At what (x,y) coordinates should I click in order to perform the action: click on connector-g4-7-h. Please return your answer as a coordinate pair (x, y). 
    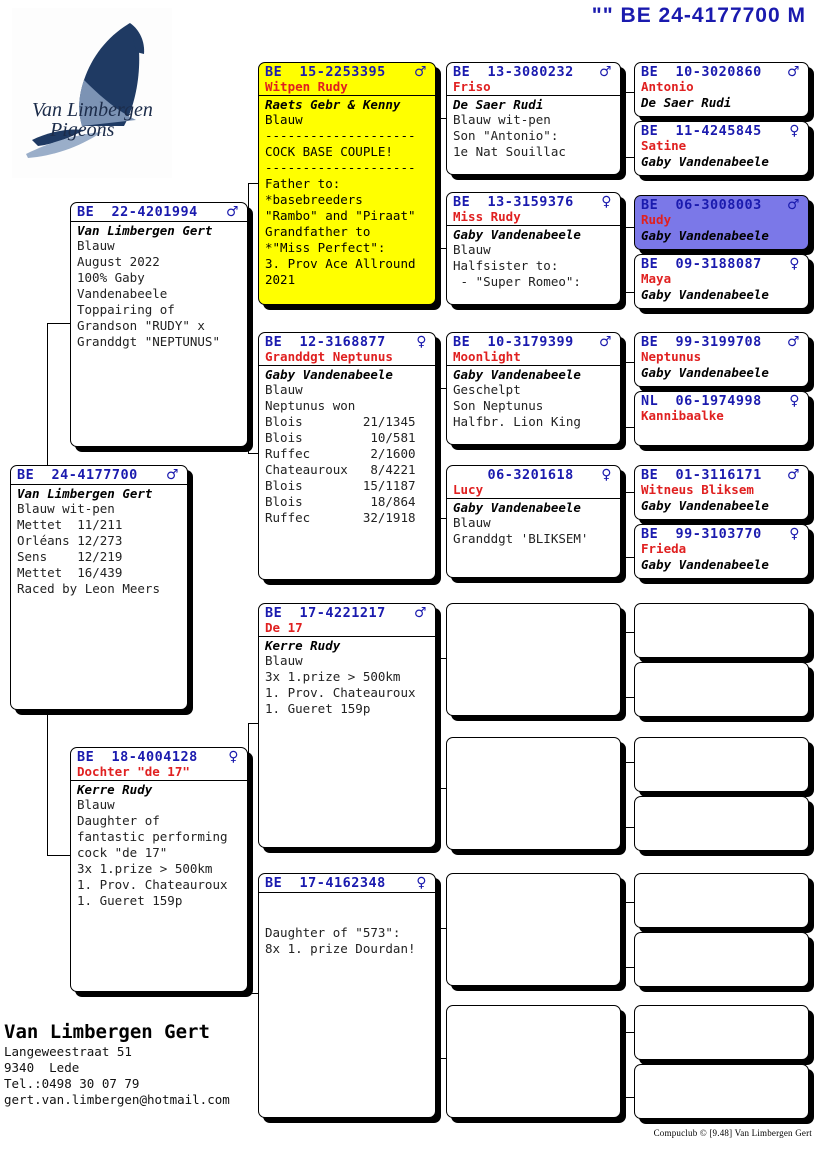
    Looking at the image, I should click on (629, 493).